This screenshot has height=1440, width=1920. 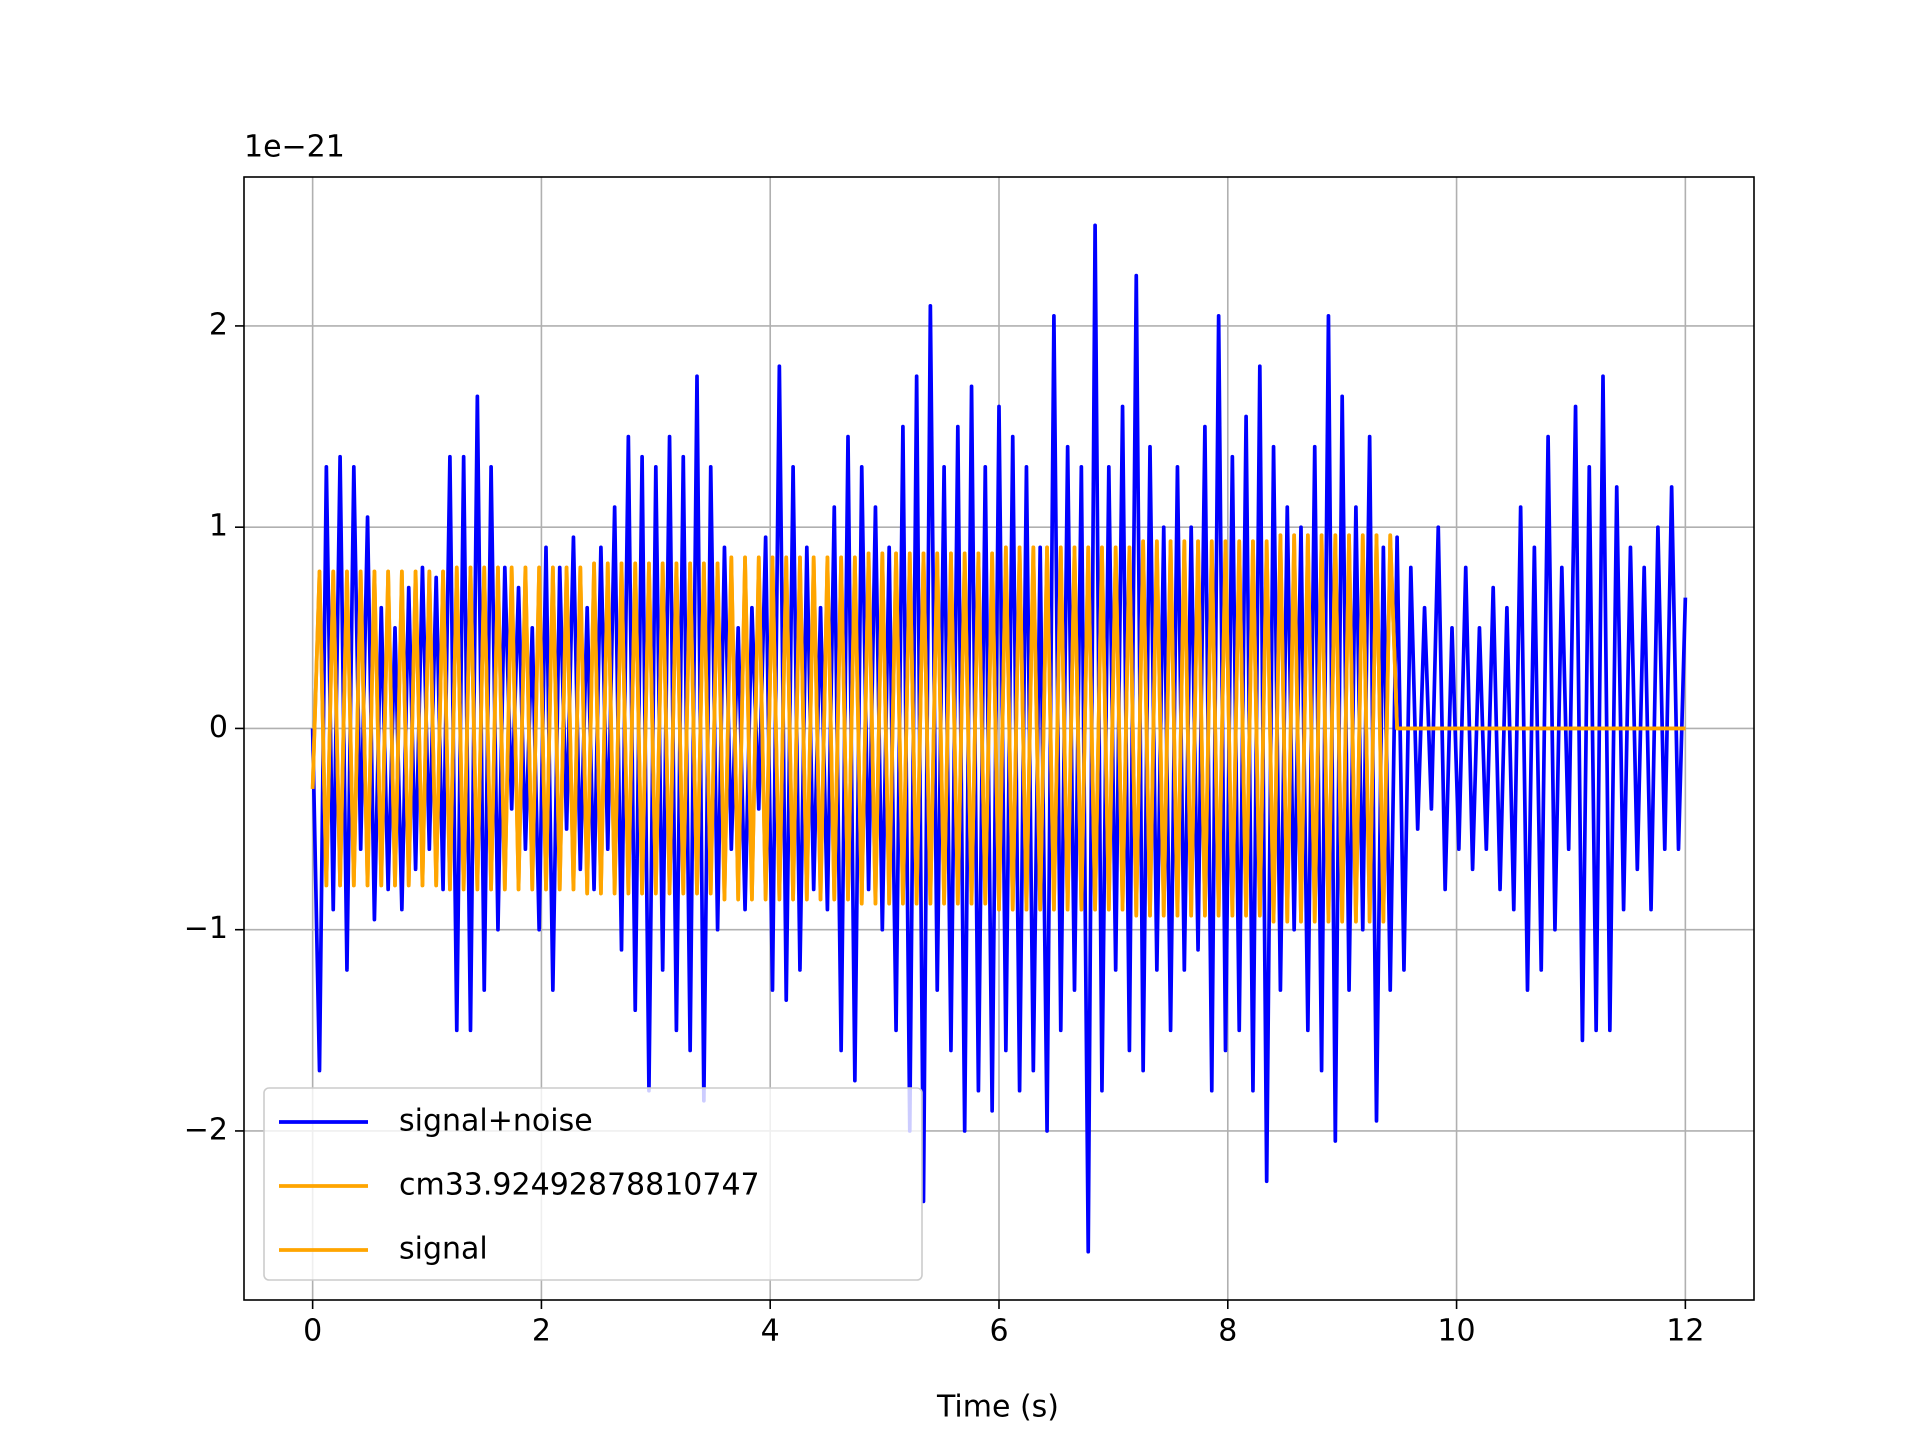 What do you see at coordinates (997, 1407) in the screenshot?
I see `x-axis-label: Time (s)` at bounding box center [997, 1407].